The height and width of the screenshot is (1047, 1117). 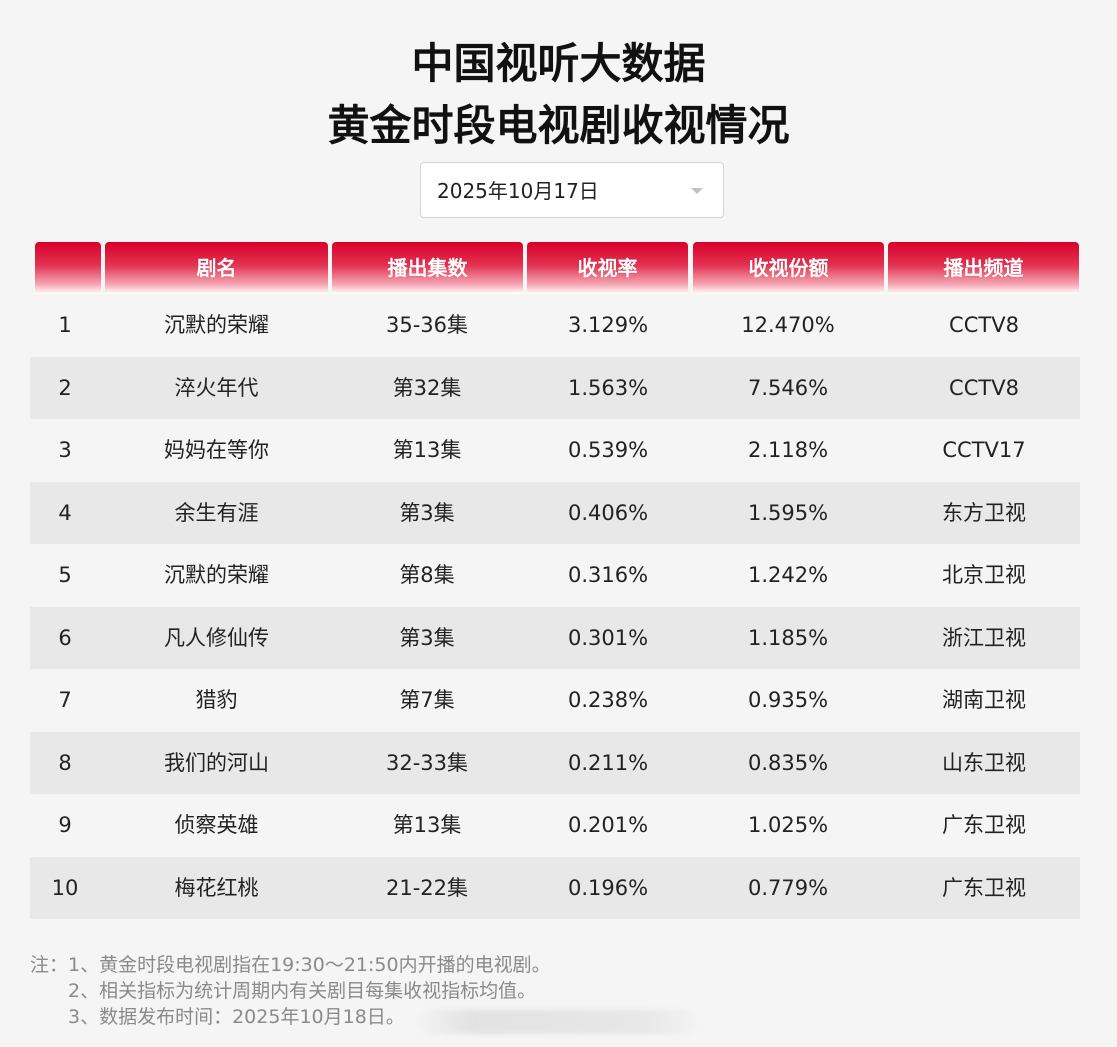 I want to click on cell-name: 妈妈在等你, so click(x=216, y=450).